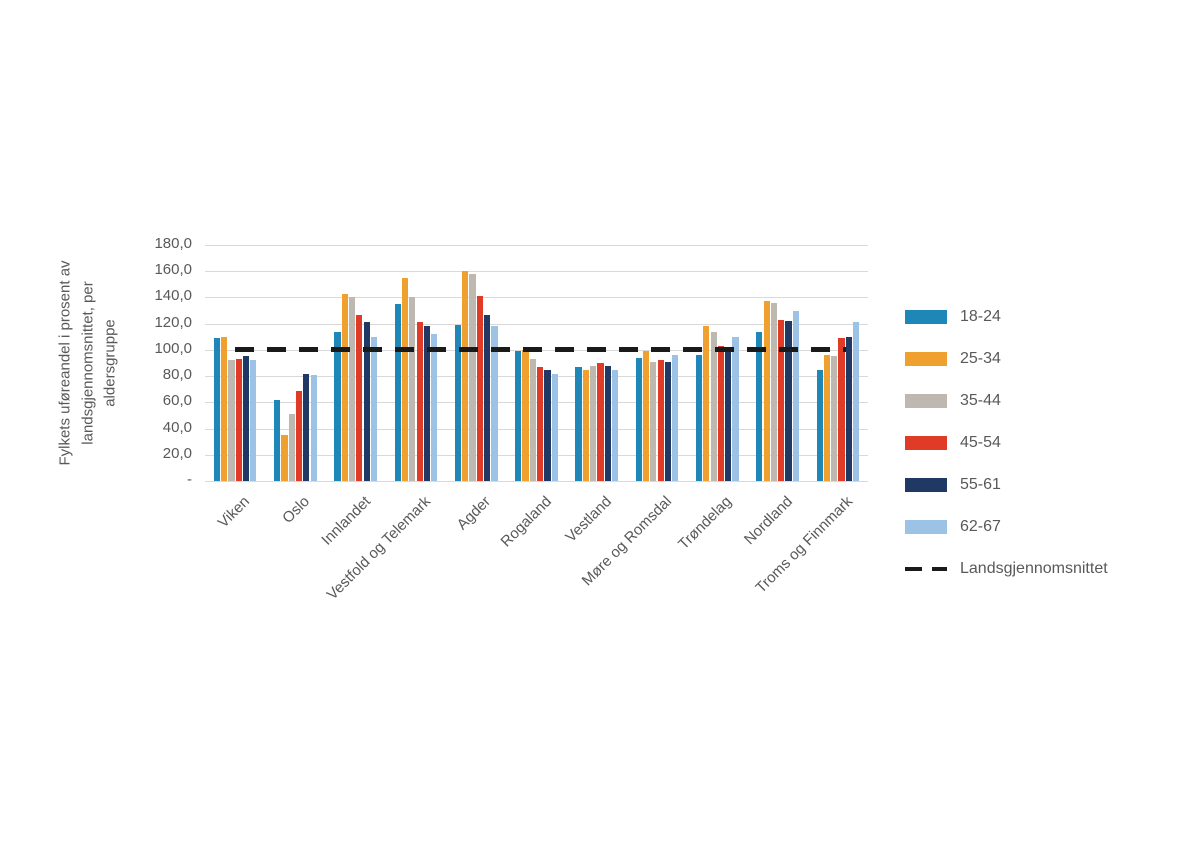 The image size is (1200, 857). I want to click on legend-item-national-average: Landsgjennomsnittet, so click(1006, 569).